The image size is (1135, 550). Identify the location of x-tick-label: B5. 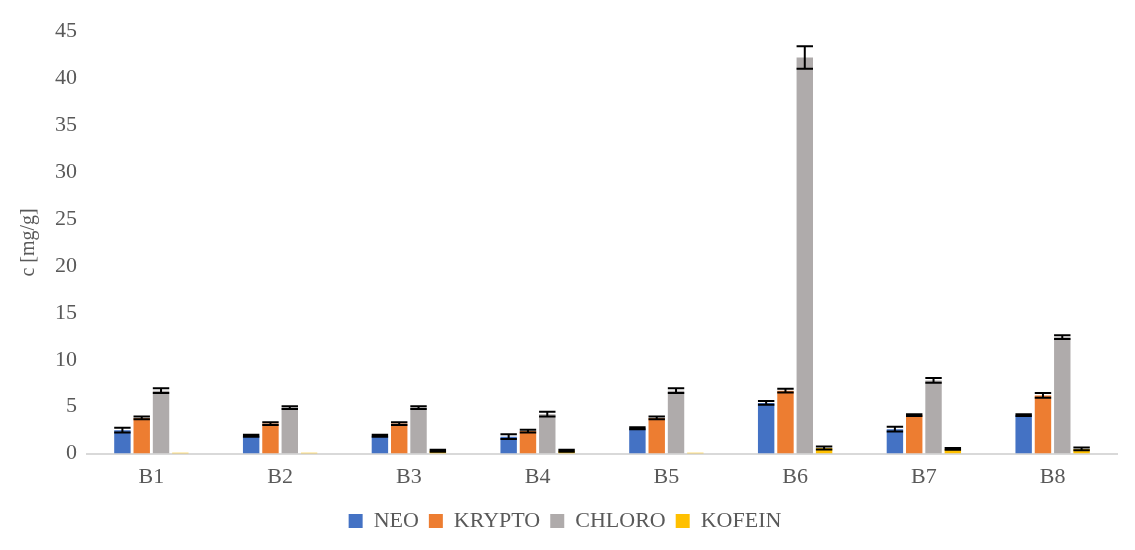
(666, 475).